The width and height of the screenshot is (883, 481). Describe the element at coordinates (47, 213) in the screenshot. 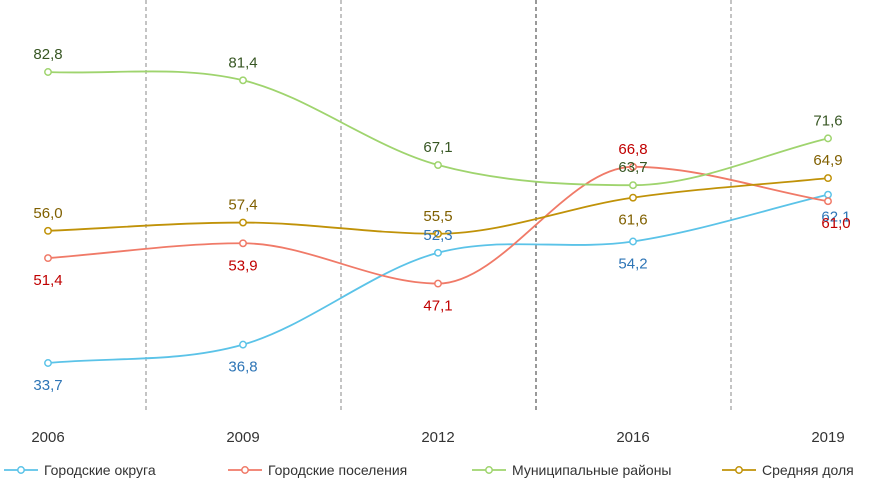

I see `data-label: 56,0` at that location.